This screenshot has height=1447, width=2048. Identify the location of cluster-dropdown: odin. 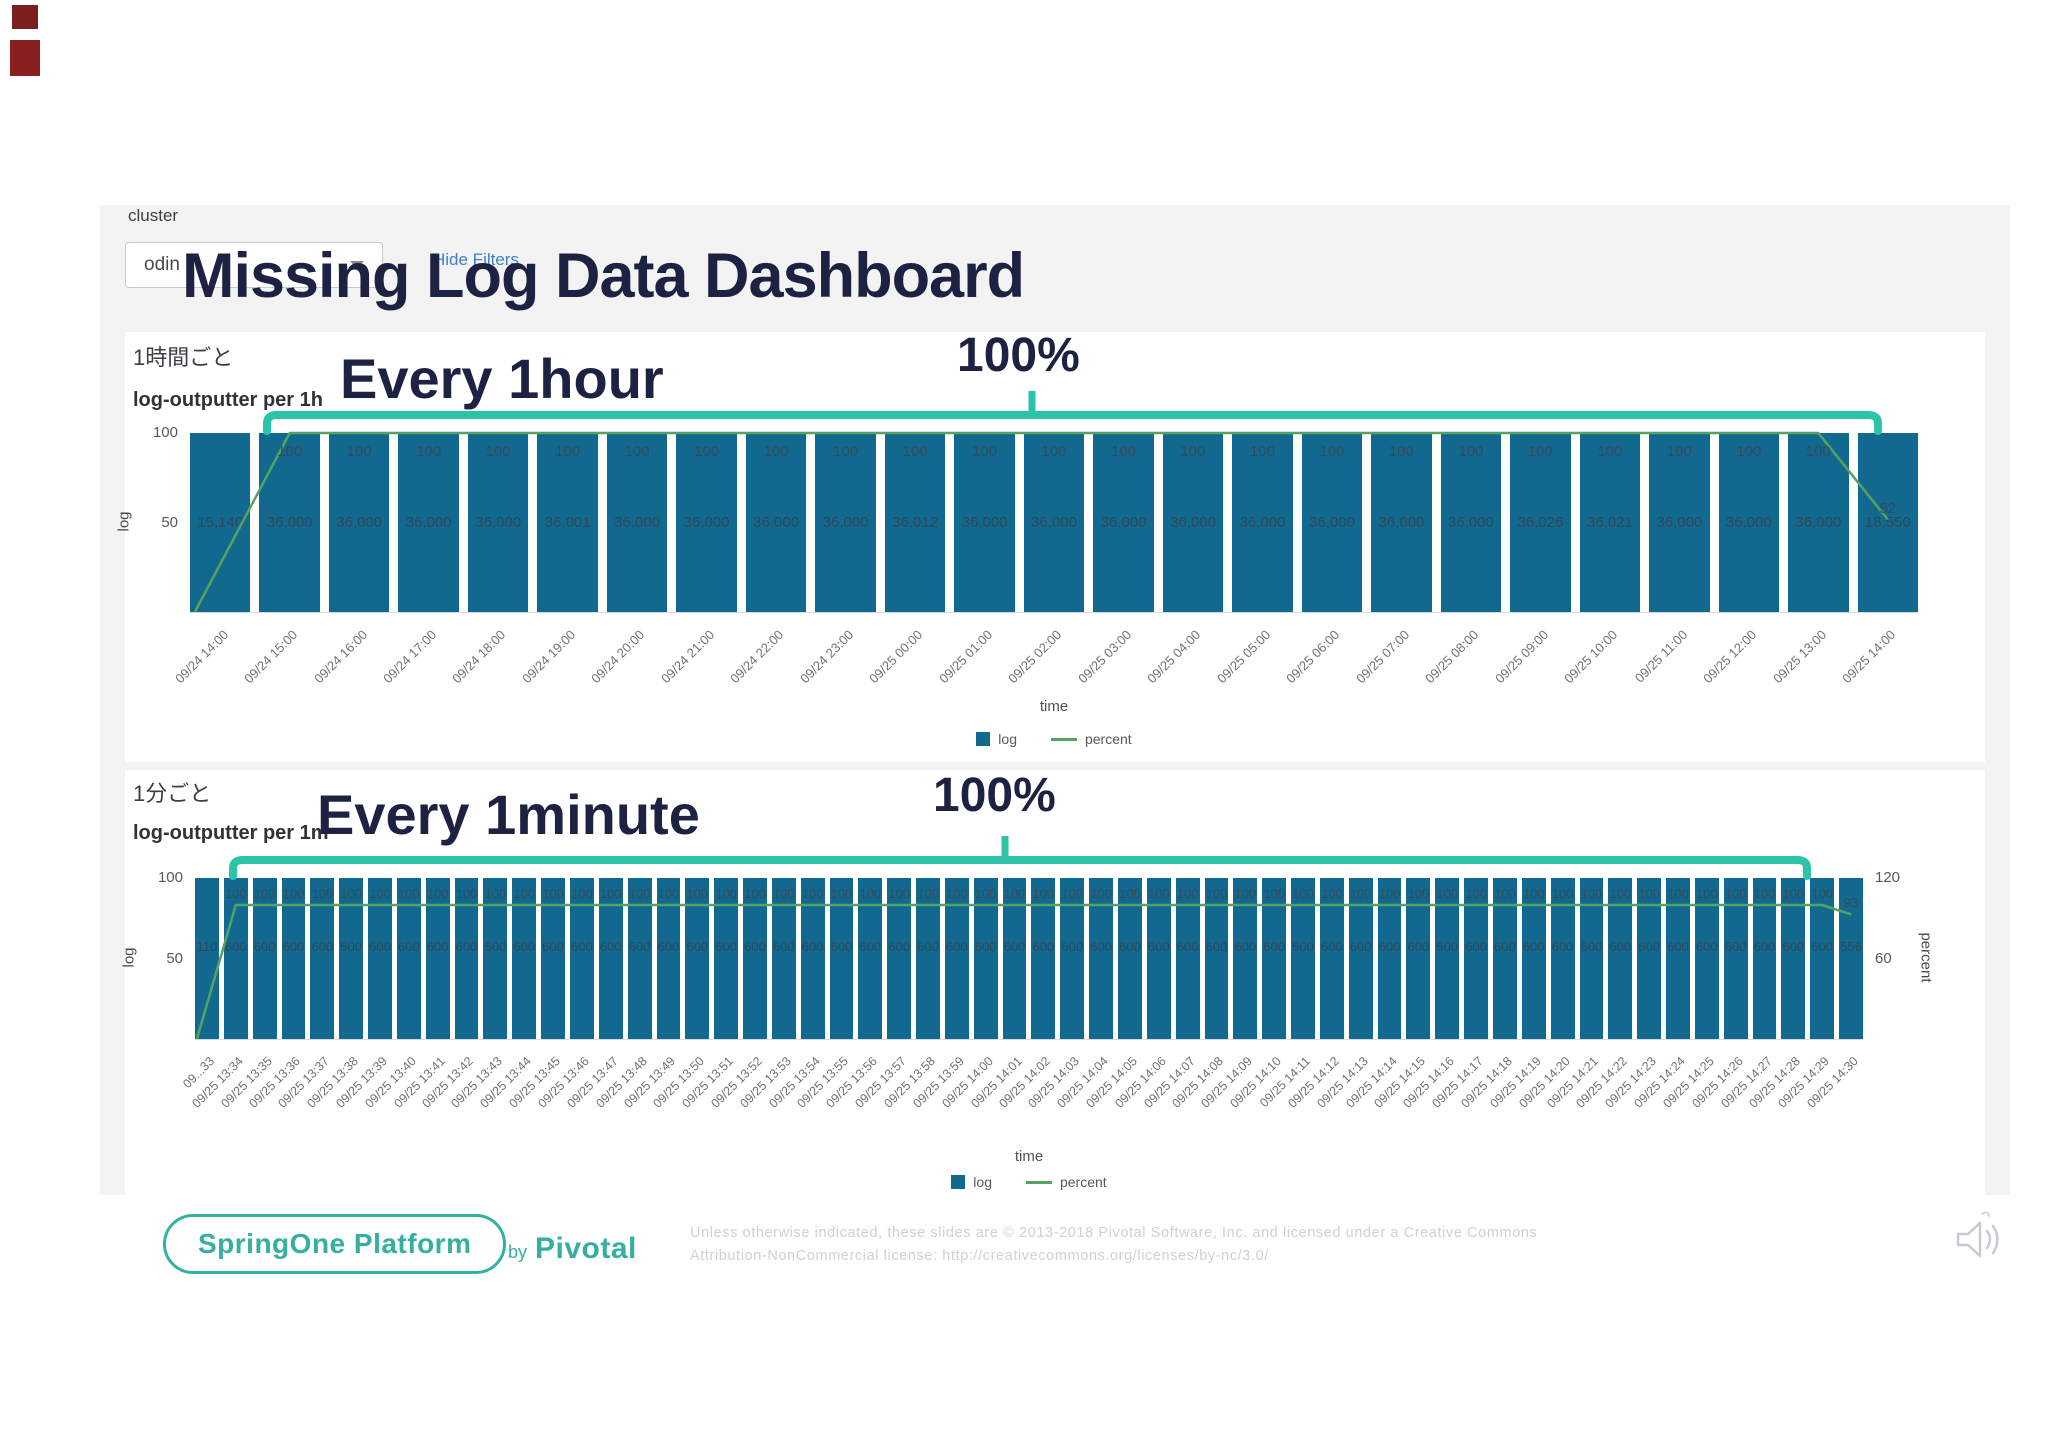
(254, 265).